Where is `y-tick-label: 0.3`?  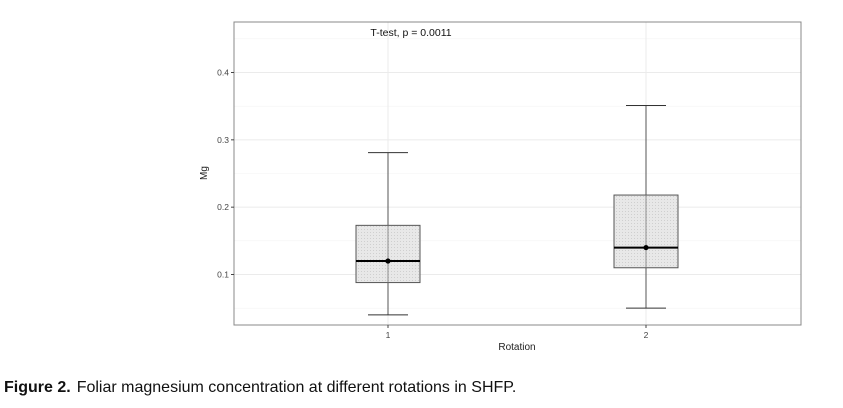
y-tick-label: 0.3 is located at coordinates (223, 140).